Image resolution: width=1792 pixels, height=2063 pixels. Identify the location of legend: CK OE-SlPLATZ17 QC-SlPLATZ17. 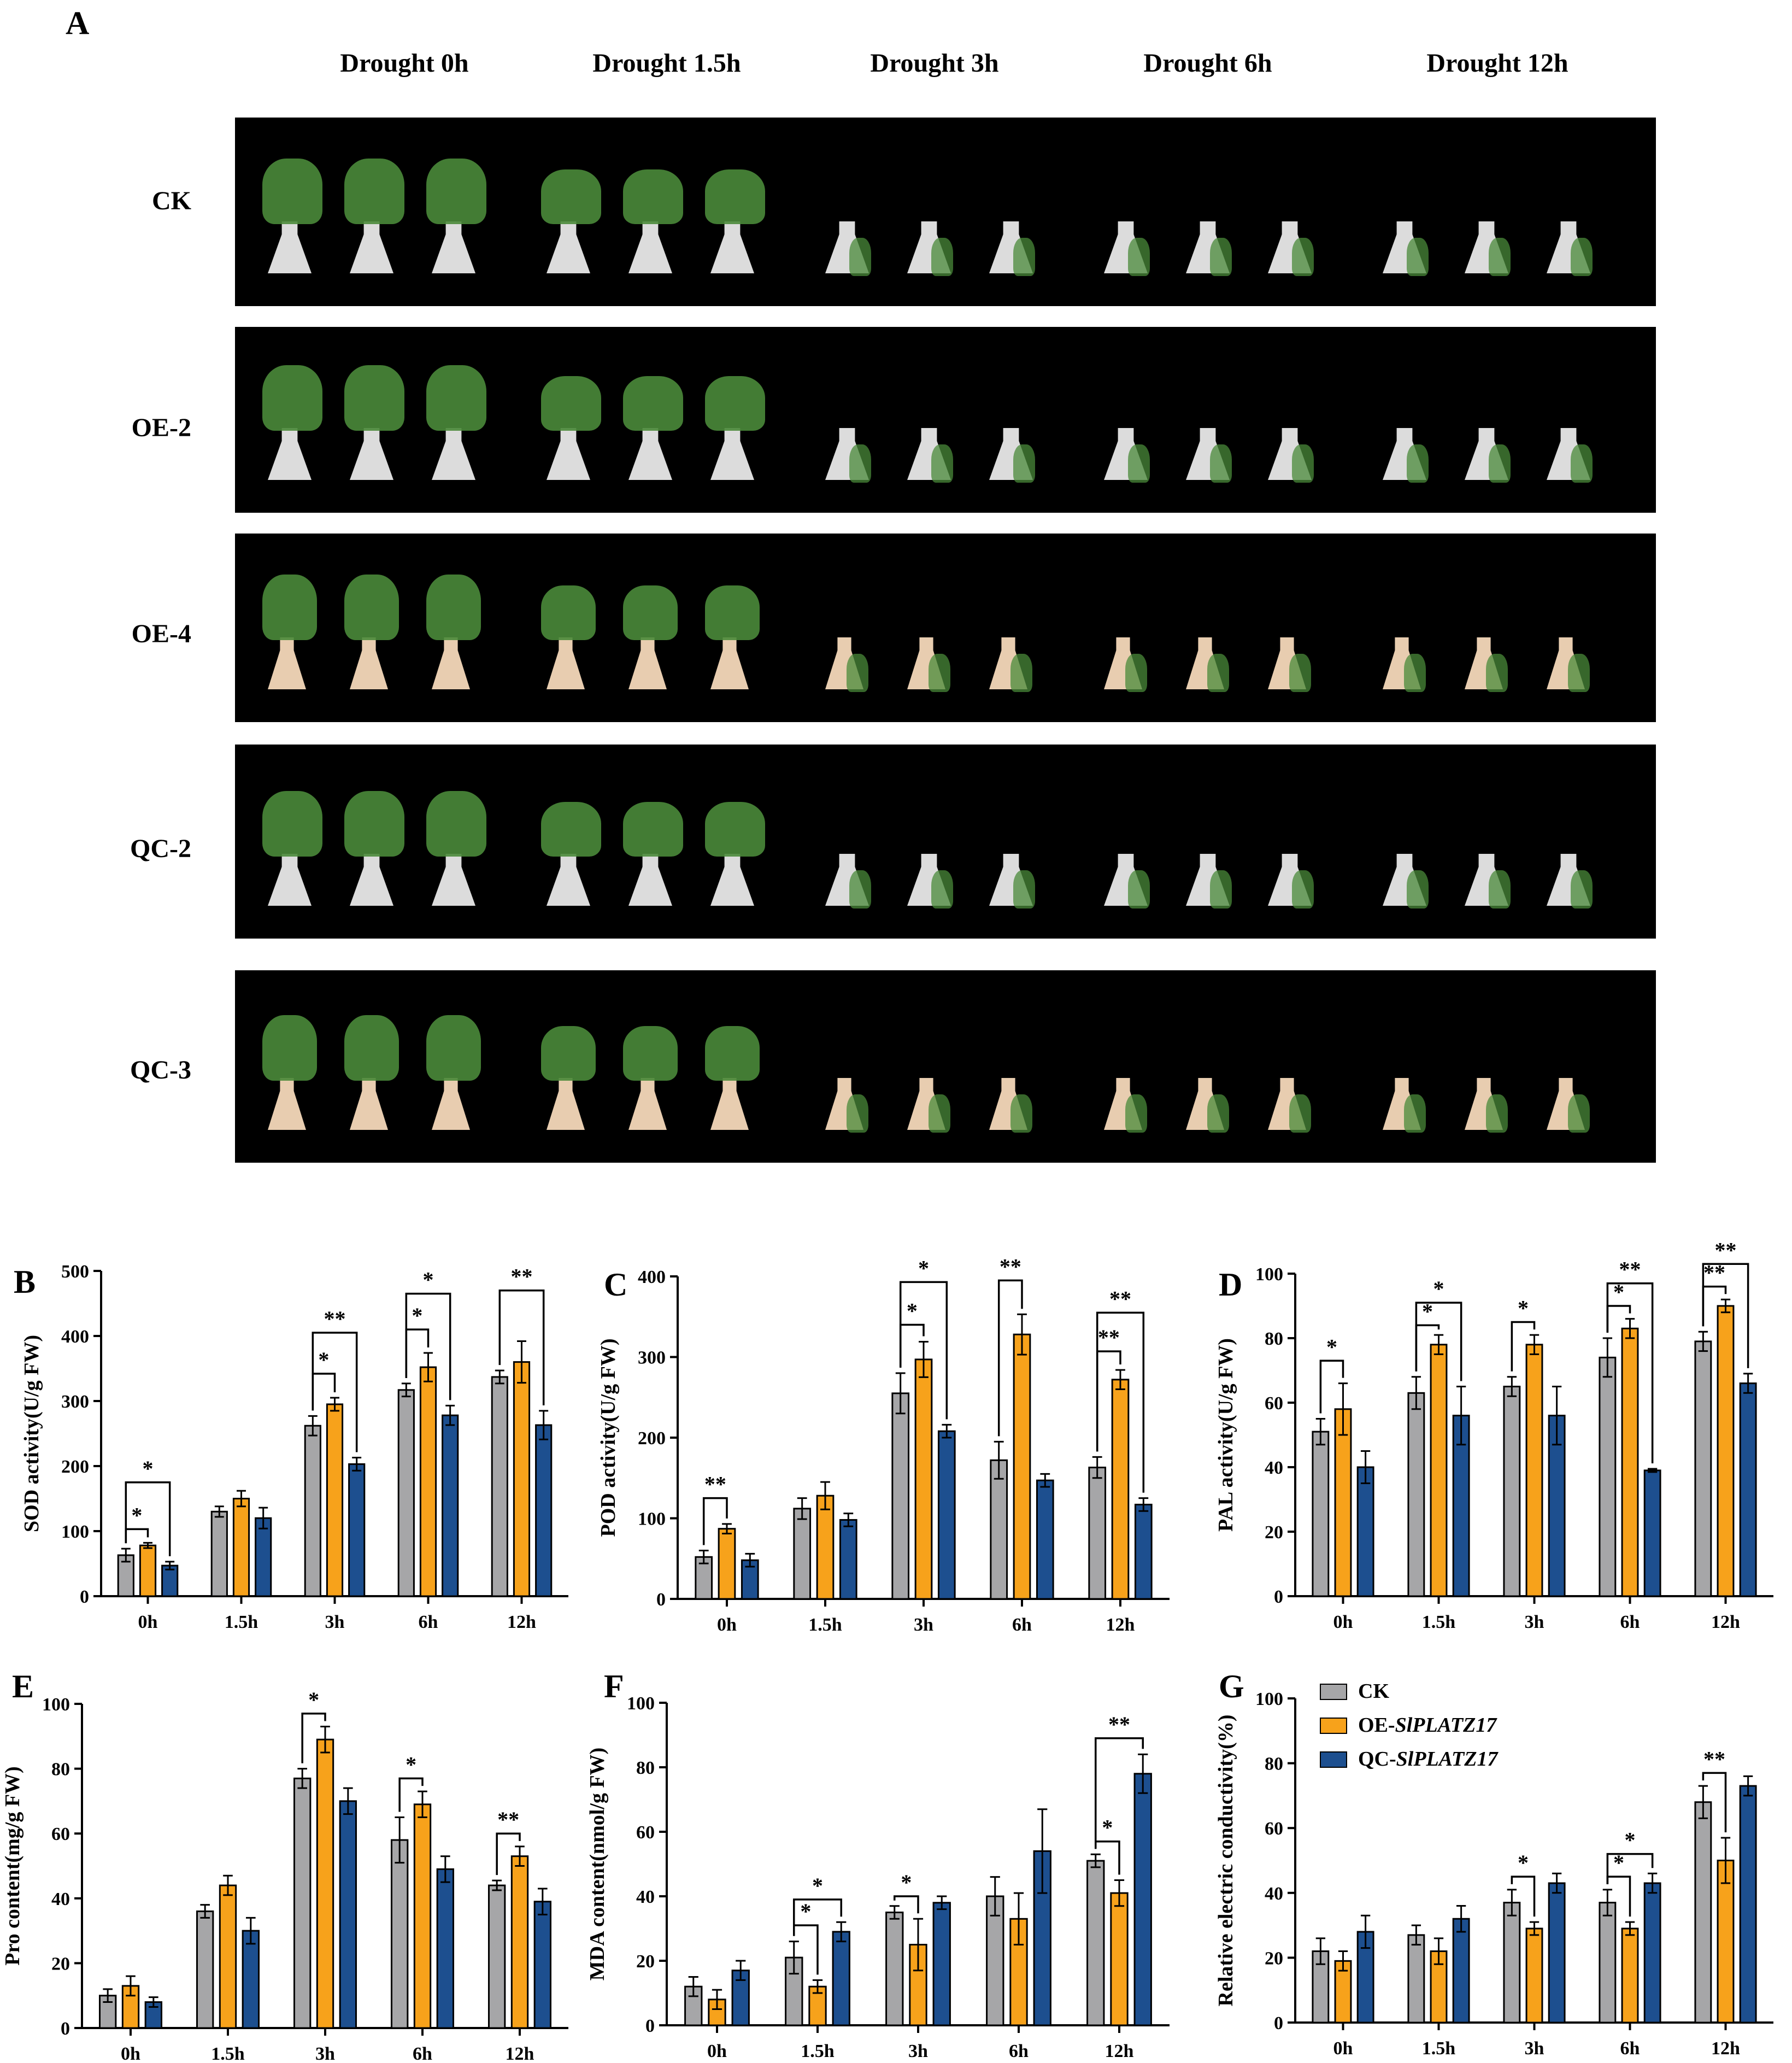
(1410, 1732).